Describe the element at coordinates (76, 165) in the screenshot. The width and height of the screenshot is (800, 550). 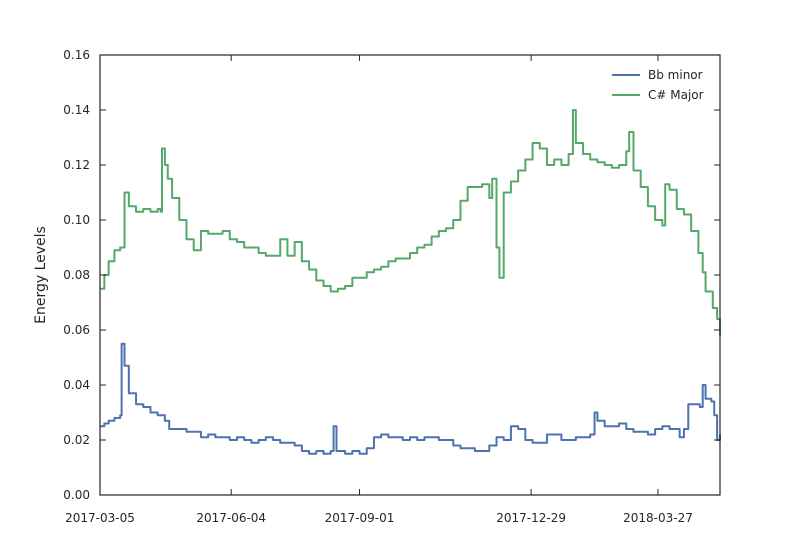
I see `y-tick-label: 0.12` at that location.